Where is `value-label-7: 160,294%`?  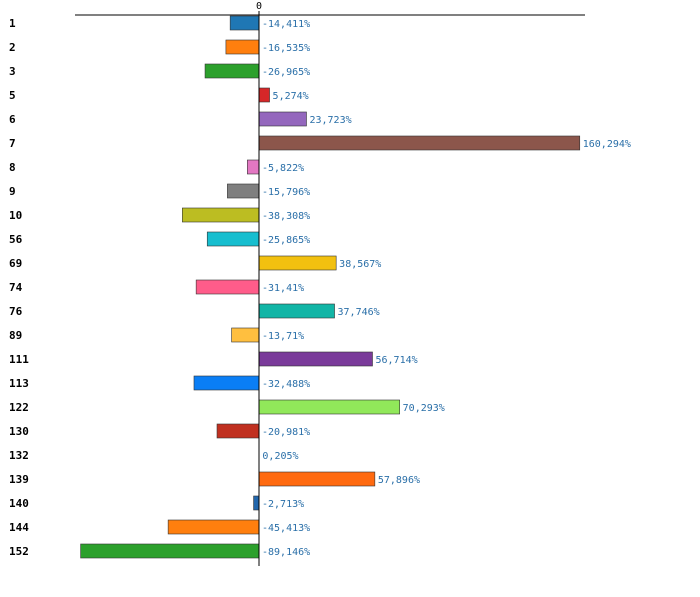 value-label-7: 160,294% is located at coordinates (607, 144).